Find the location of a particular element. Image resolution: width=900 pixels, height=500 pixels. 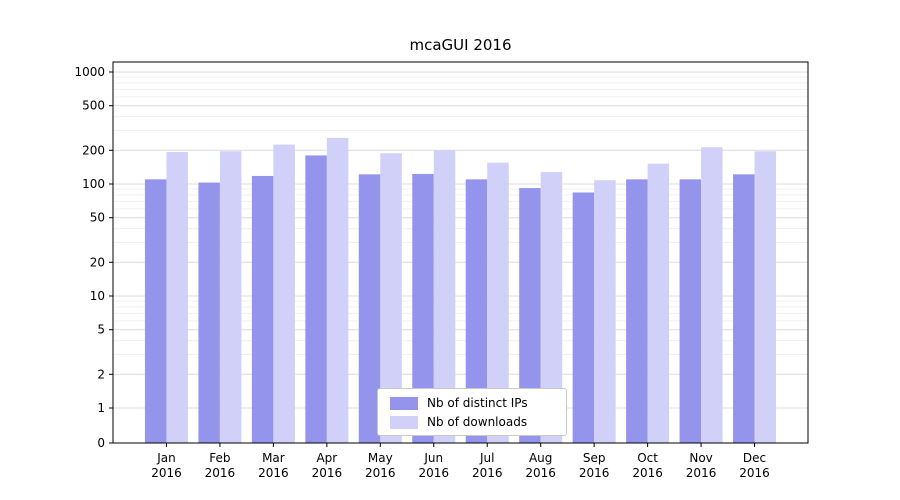

x-tick-label-month: Apr is located at coordinates (326, 458).